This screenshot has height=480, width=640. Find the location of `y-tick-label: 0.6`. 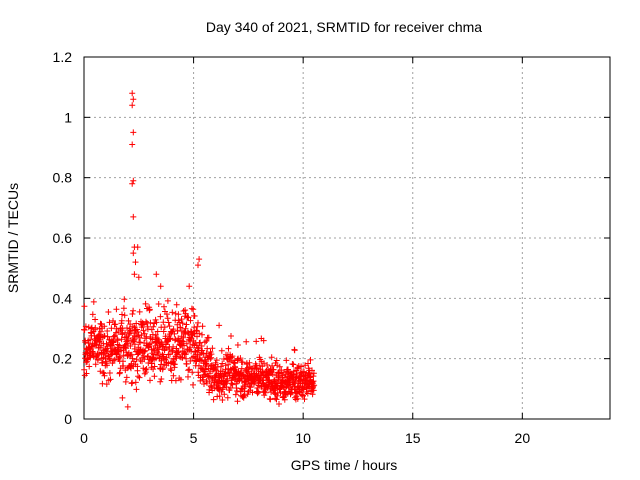

y-tick-label: 0.6 is located at coordinates (63, 238).